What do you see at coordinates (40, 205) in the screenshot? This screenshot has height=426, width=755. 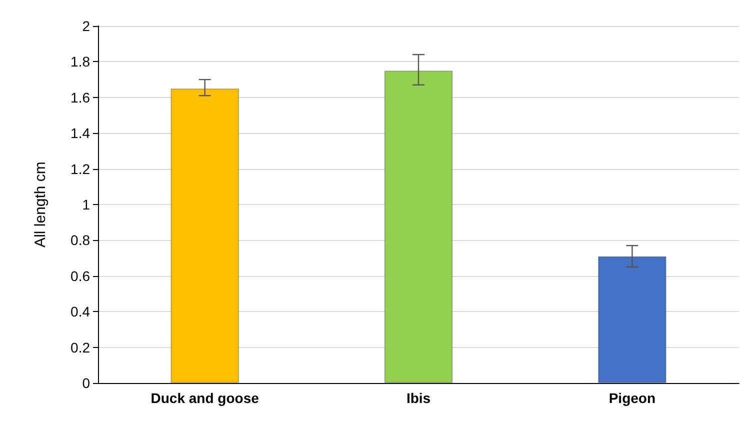 I see `y-axis-title: All length cm` at bounding box center [40, 205].